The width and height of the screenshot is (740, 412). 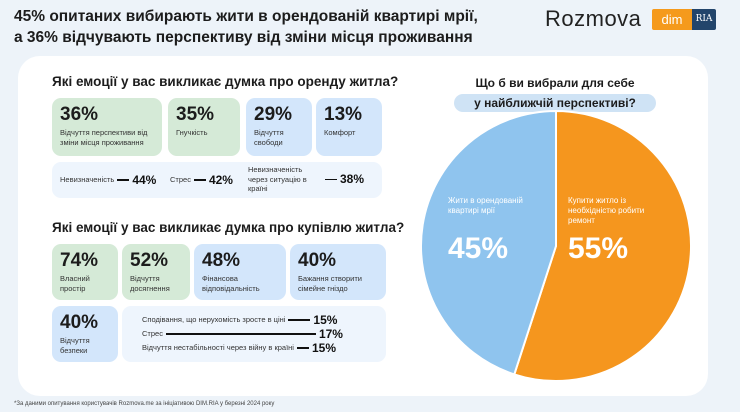 What do you see at coordinates (330, 283) in the screenshot?
I see `card-label: Бажання створити сімейне гніздо` at bounding box center [330, 283].